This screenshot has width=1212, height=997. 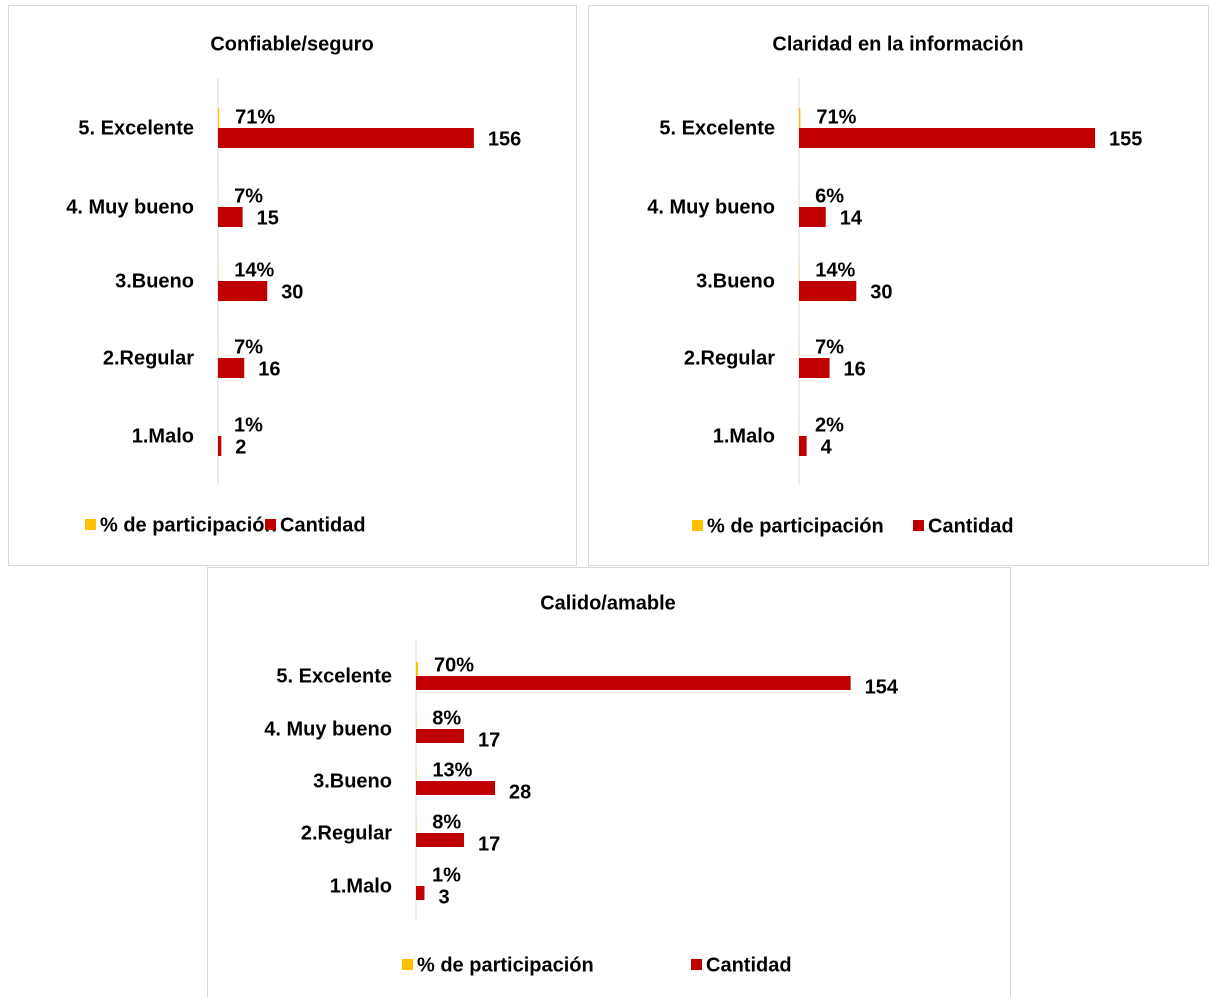 What do you see at coordinates (827, 447) in the screenshot?
I see `data-label: 4` at bounding box center [827, 447].